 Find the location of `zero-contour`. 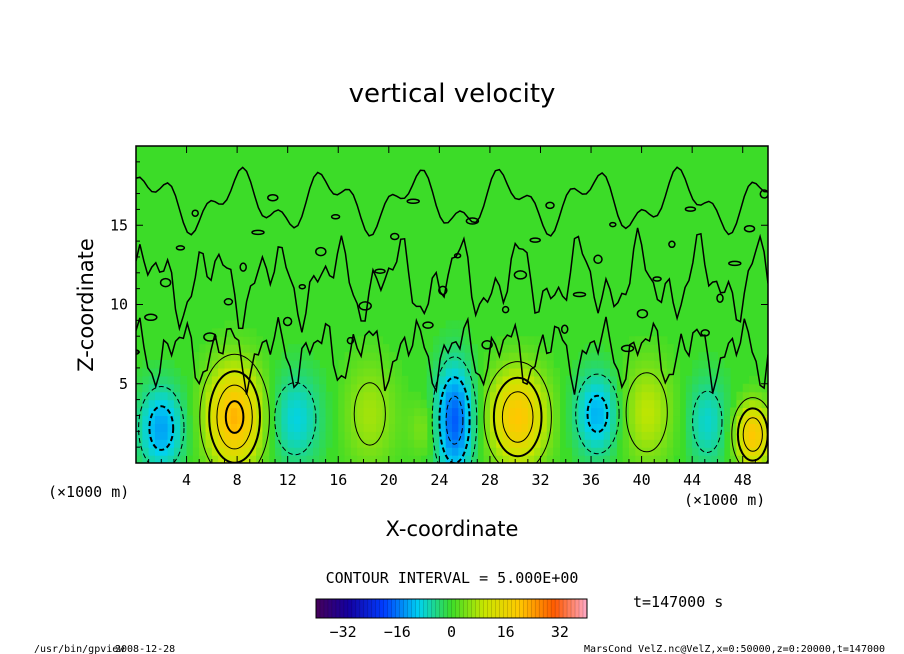

zero-contour is located at coordinates (452, 355).